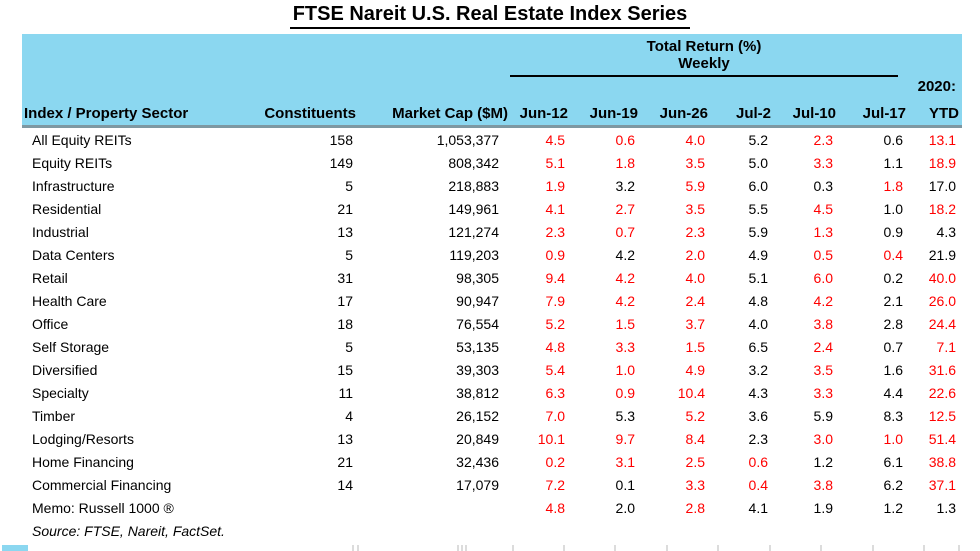 This screenshot has height=551, width=980. Describe the element at coordinates (65, 369) in the screenshot. I see `sector-cell: Diversified` at that location.